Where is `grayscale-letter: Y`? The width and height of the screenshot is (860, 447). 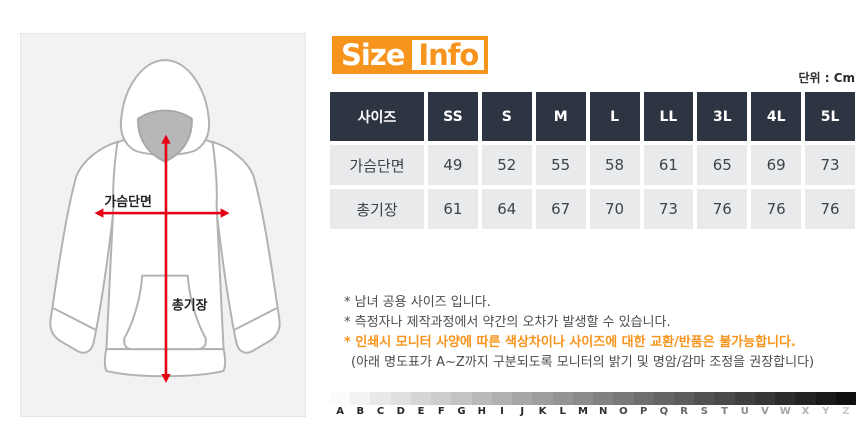
grayscale-letter: Y is located at coordinates (826, 411).